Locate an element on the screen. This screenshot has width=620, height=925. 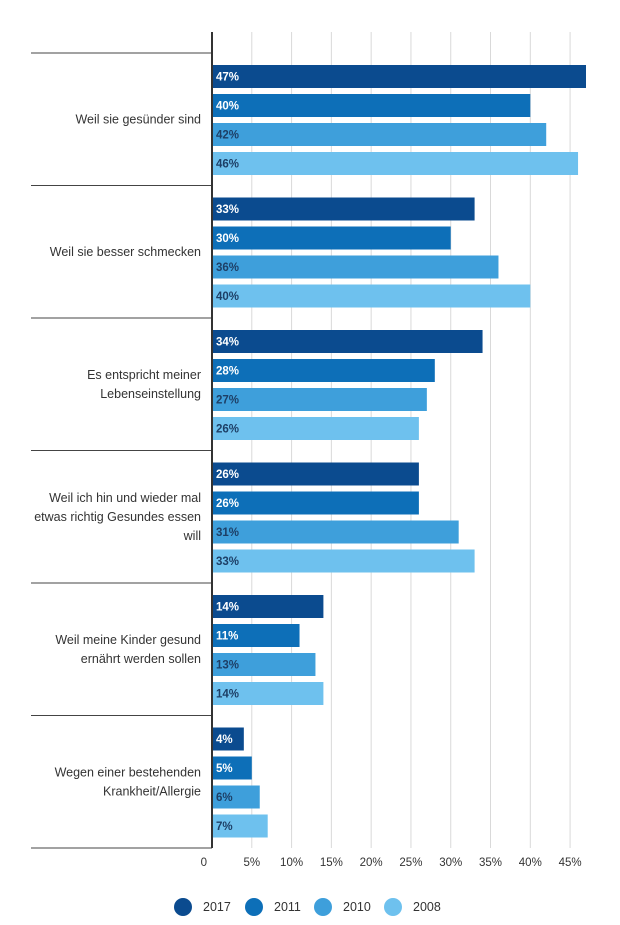
bar-value-label: 31% is located at coordinates (227, 533).